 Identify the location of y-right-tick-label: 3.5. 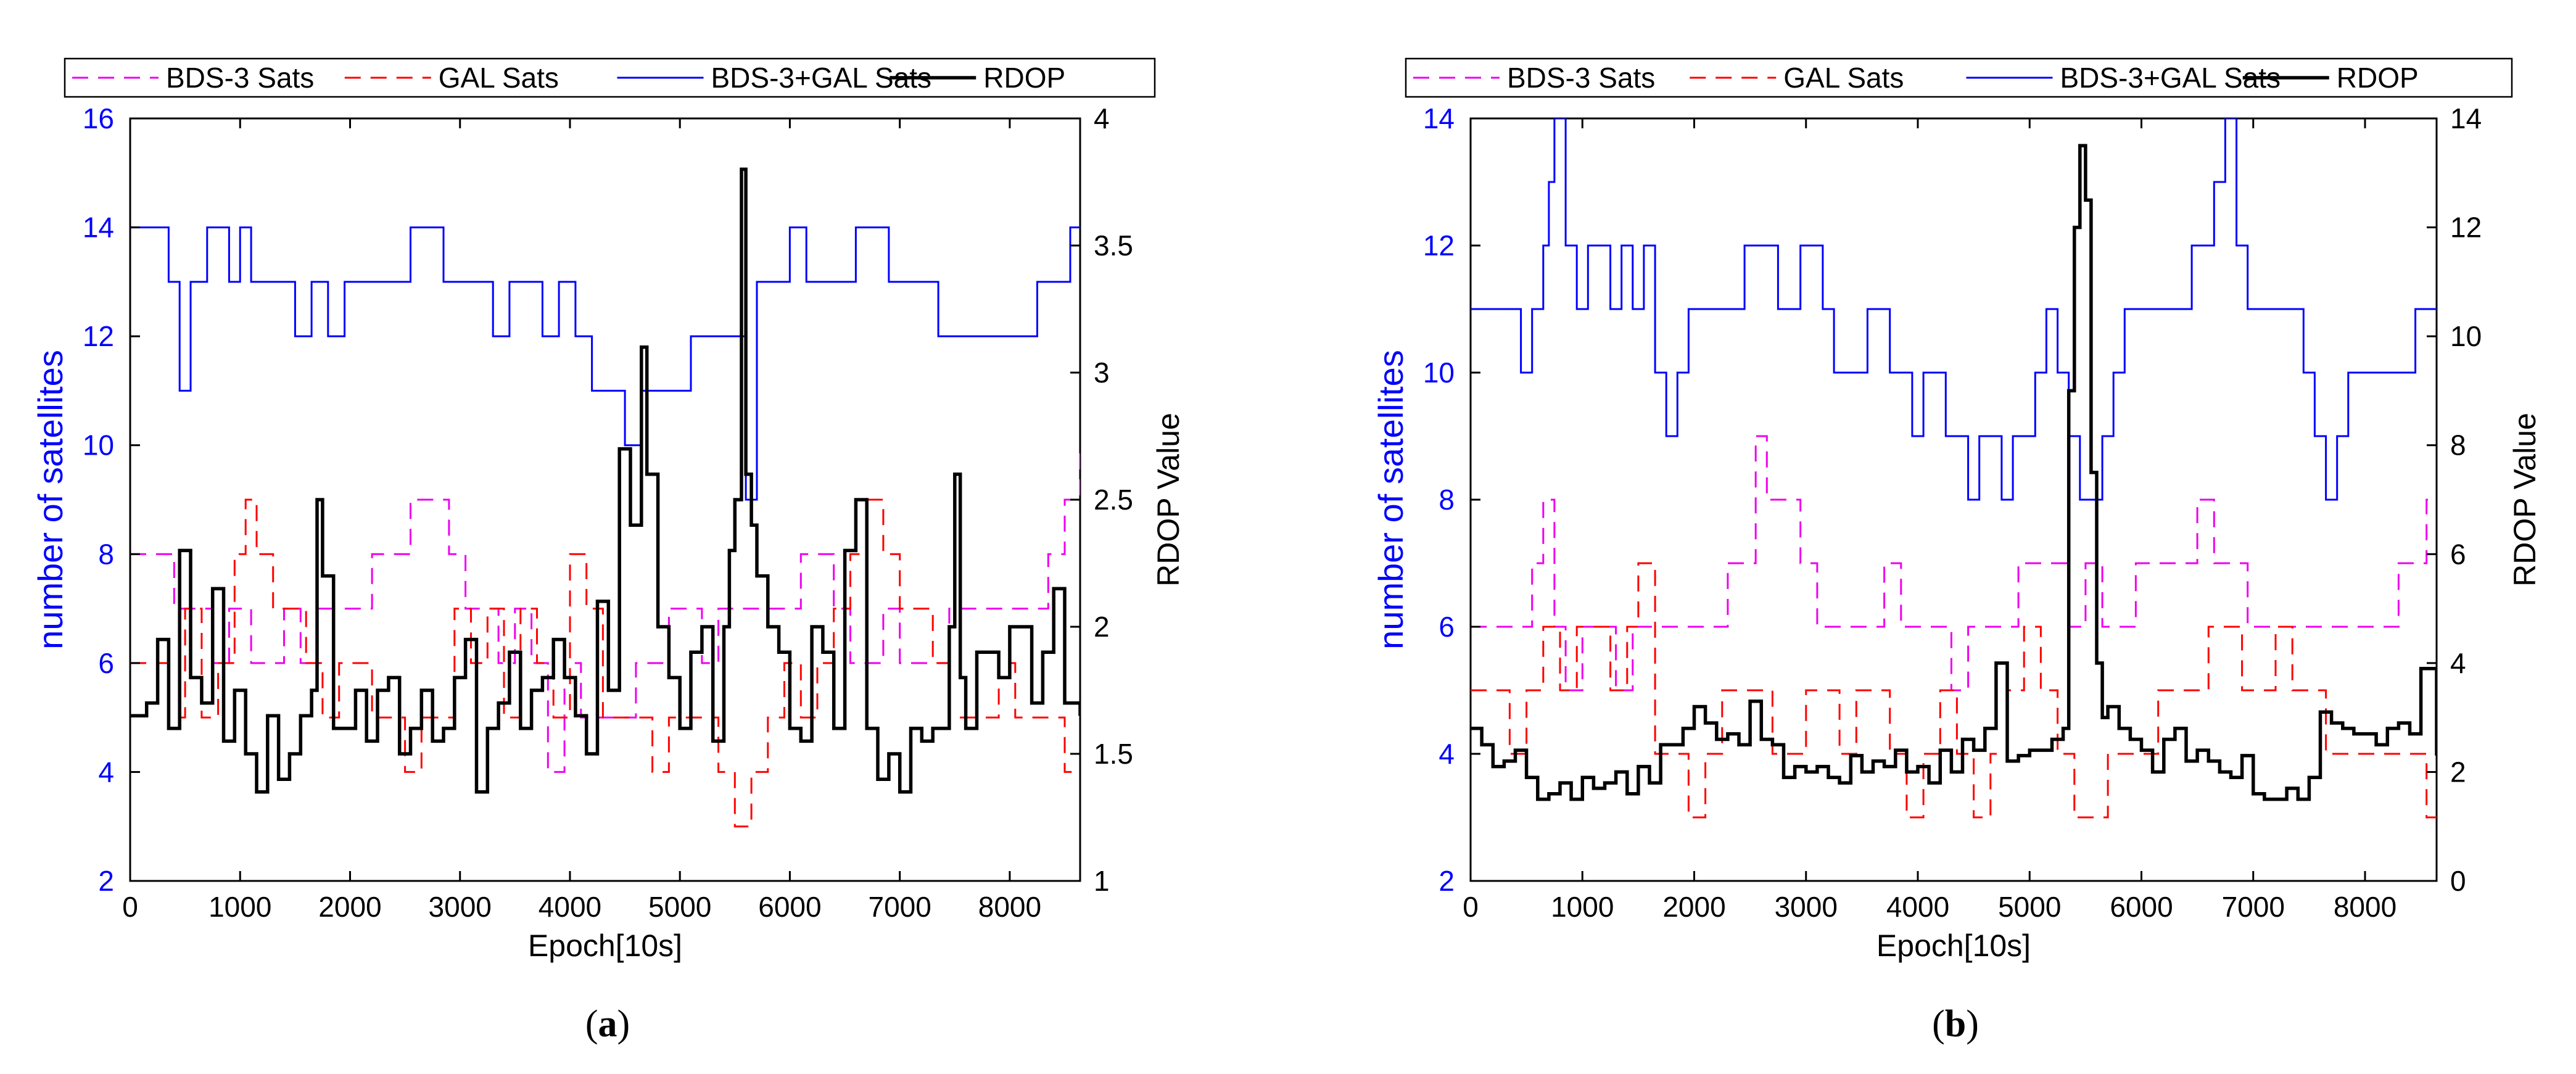
(1113, 245).